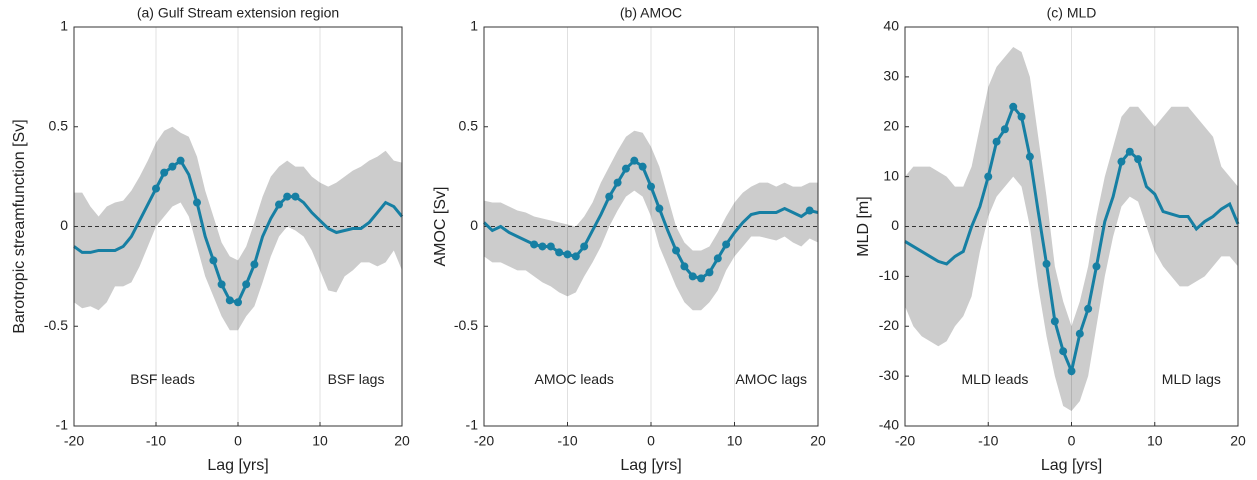 The width and height of the screenshot is (1257, 480). I want to click on y-tick-label: -30, so click(889, 375).